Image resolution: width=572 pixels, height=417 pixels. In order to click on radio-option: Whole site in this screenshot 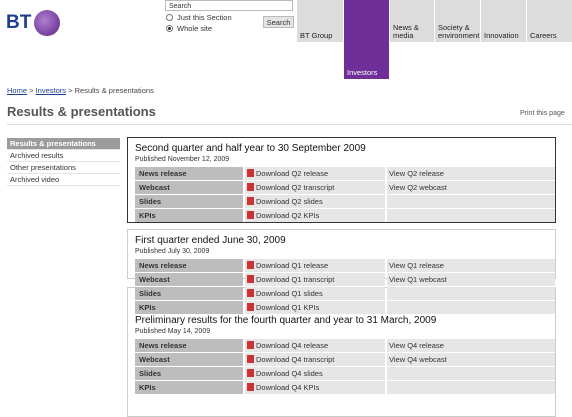, I will do `click(189, 28)`.